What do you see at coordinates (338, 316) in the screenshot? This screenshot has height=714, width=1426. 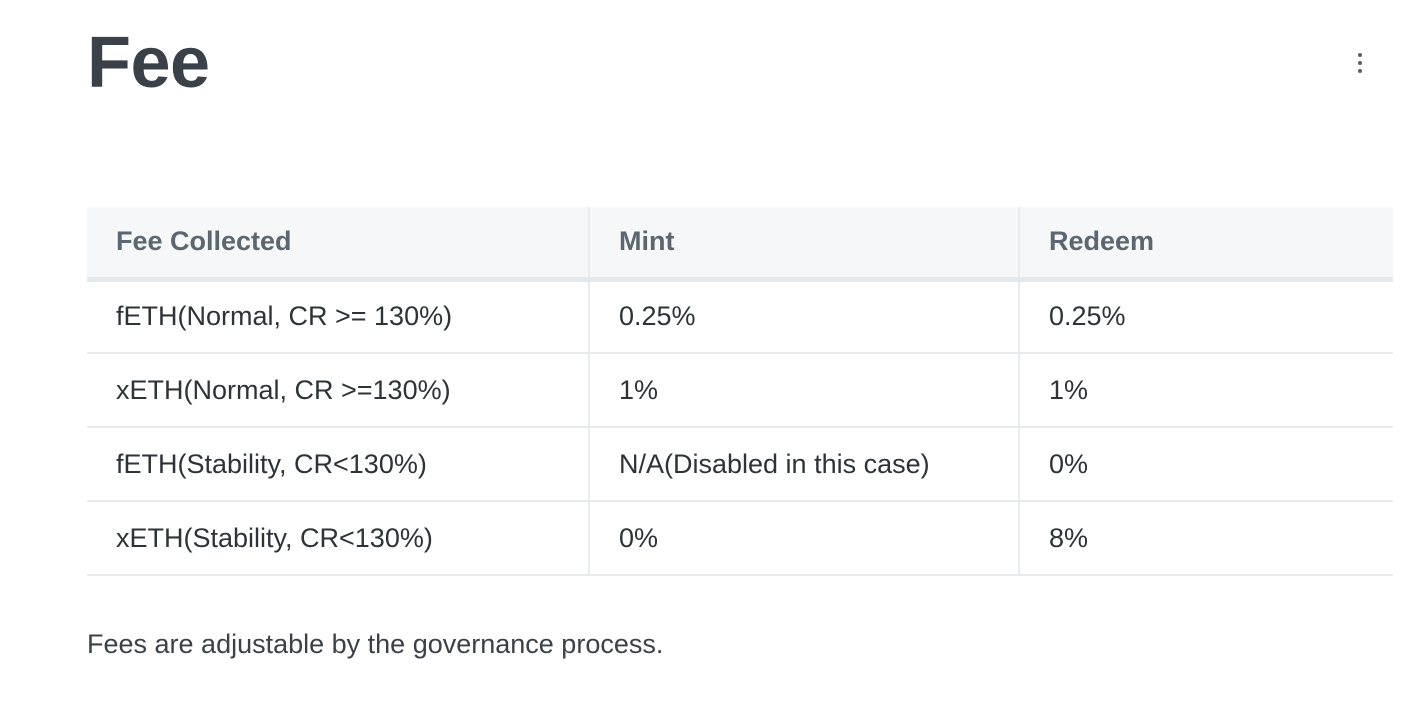 I see `table-cell-fee-collected: fETH(Normal, CR >= 130%)` at bounding box center [338, 316].